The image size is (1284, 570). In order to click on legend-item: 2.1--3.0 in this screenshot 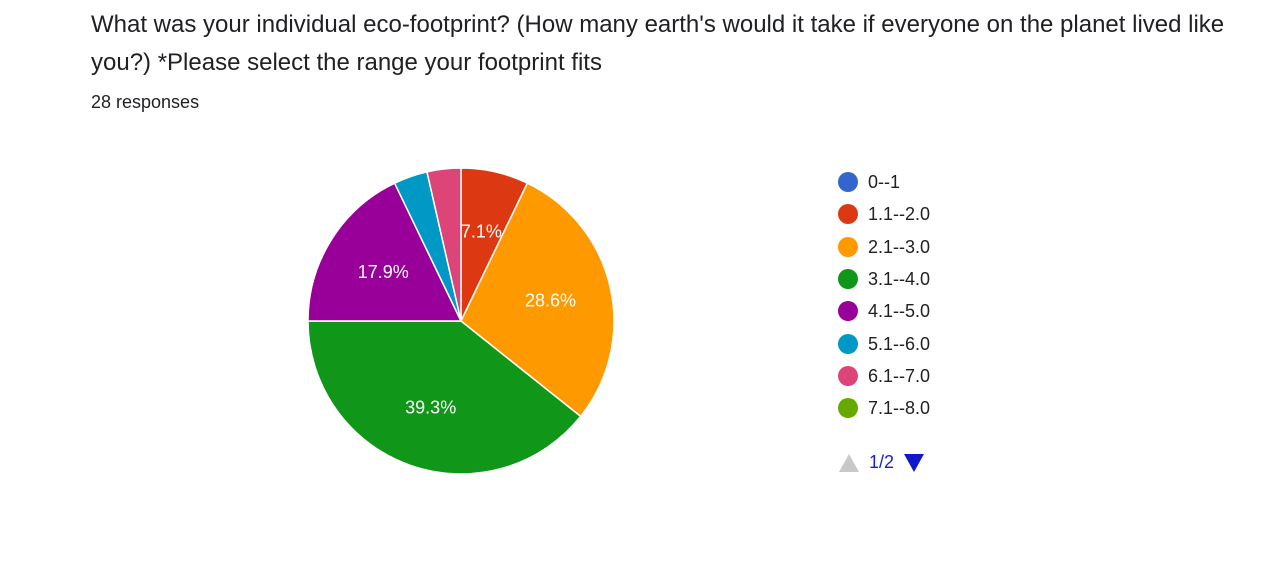, I will do `click(968, 247)`.